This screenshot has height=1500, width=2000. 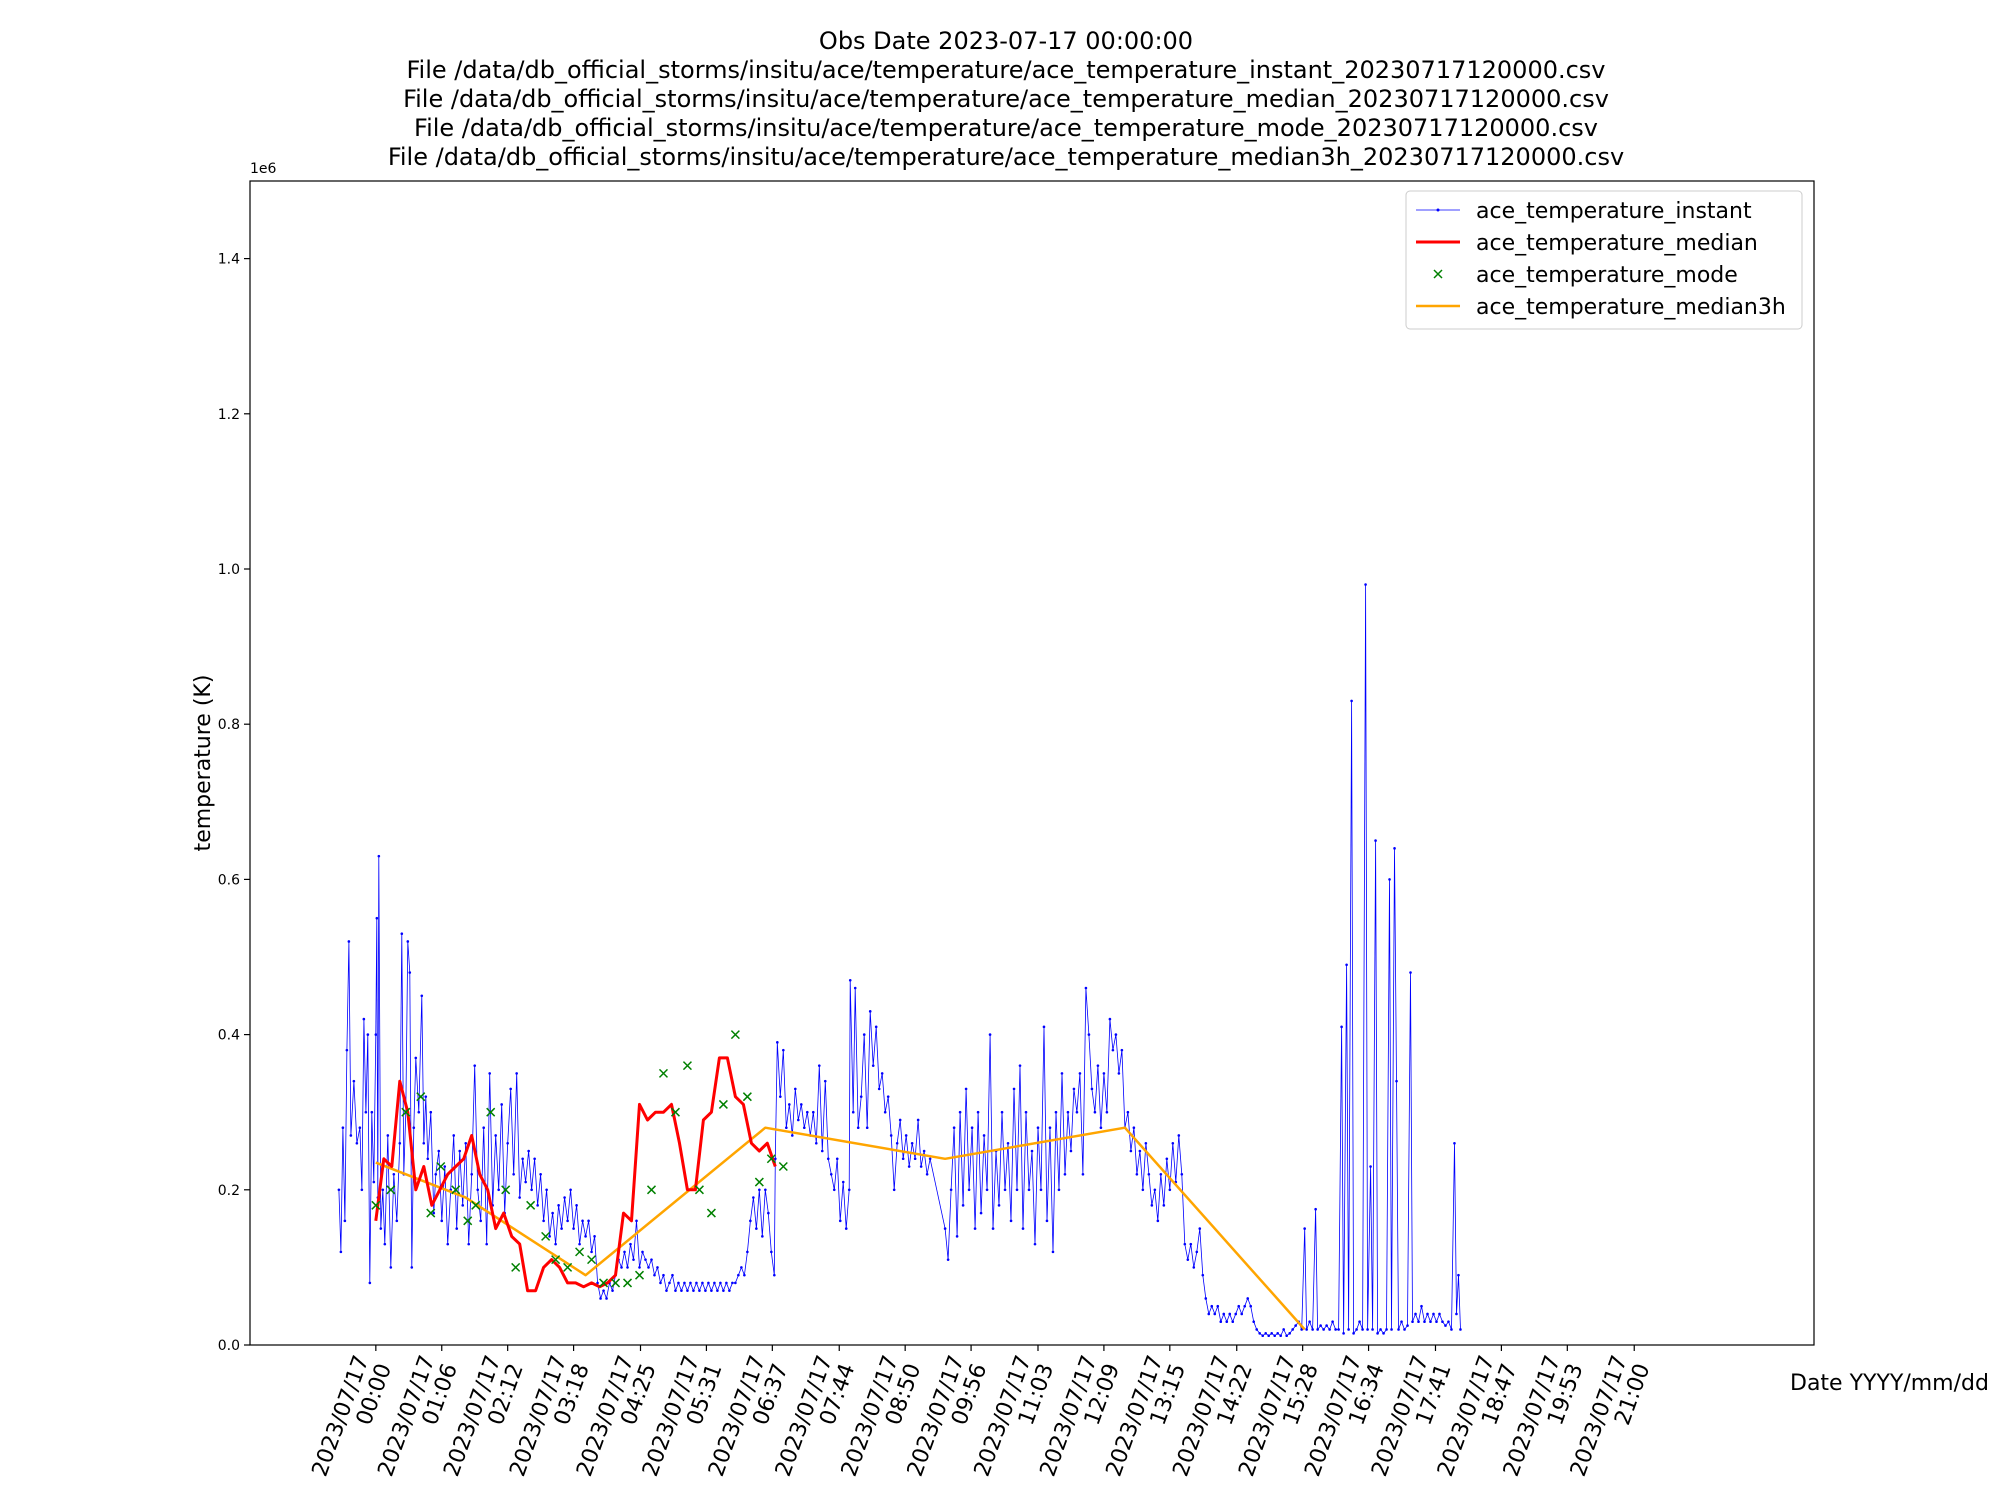 I want to click on legend-swatch-dot, so click(x=1438, y=210).